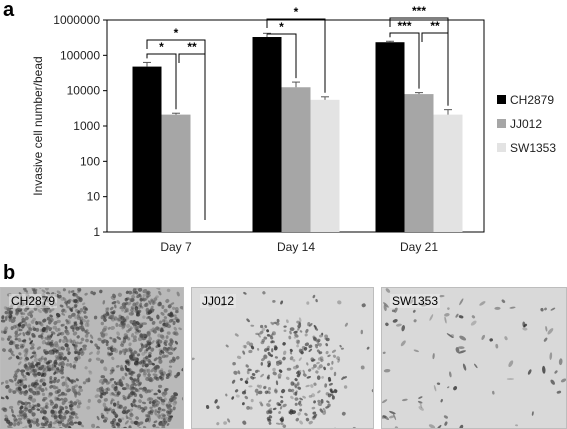  I want to click on legend-swatch-ch2879, so click(501, 99).